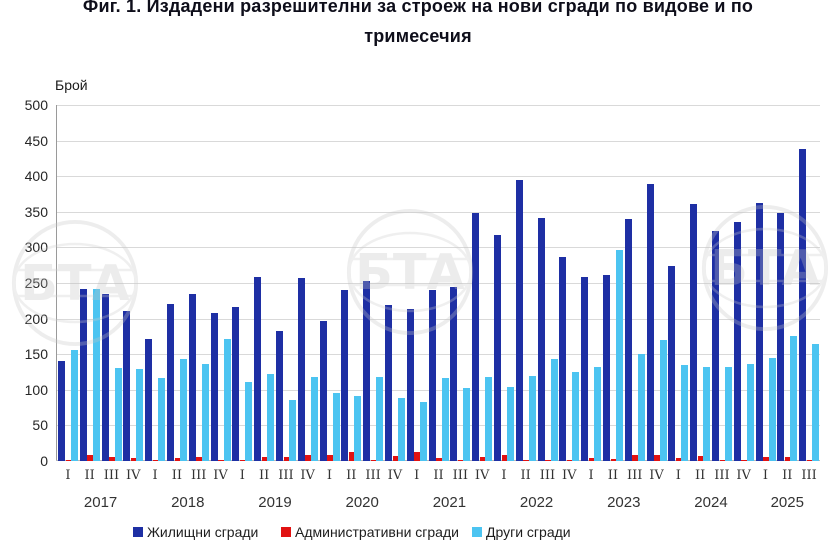  Describe the element at coordinates (275, 502) in the screenshot. I see `x-year-label: 2019` at that location.